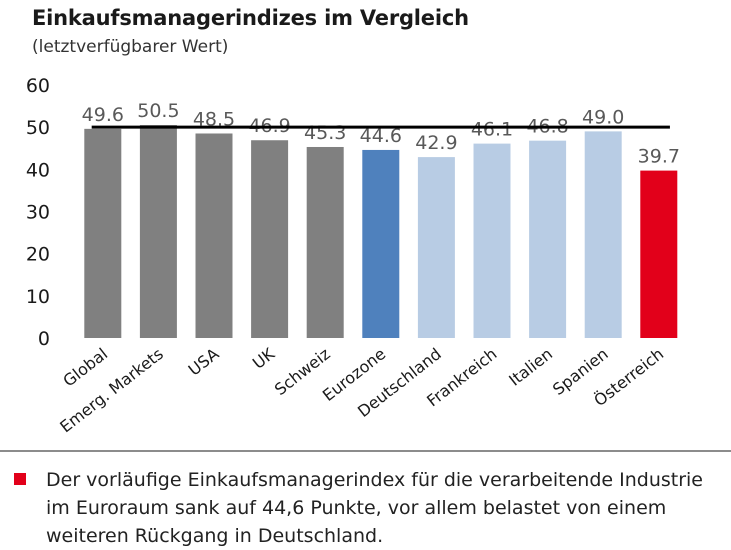 The height and width of the screenshot is (550, 731). I want to click on y-tick-label: 60, so click(38, 86).